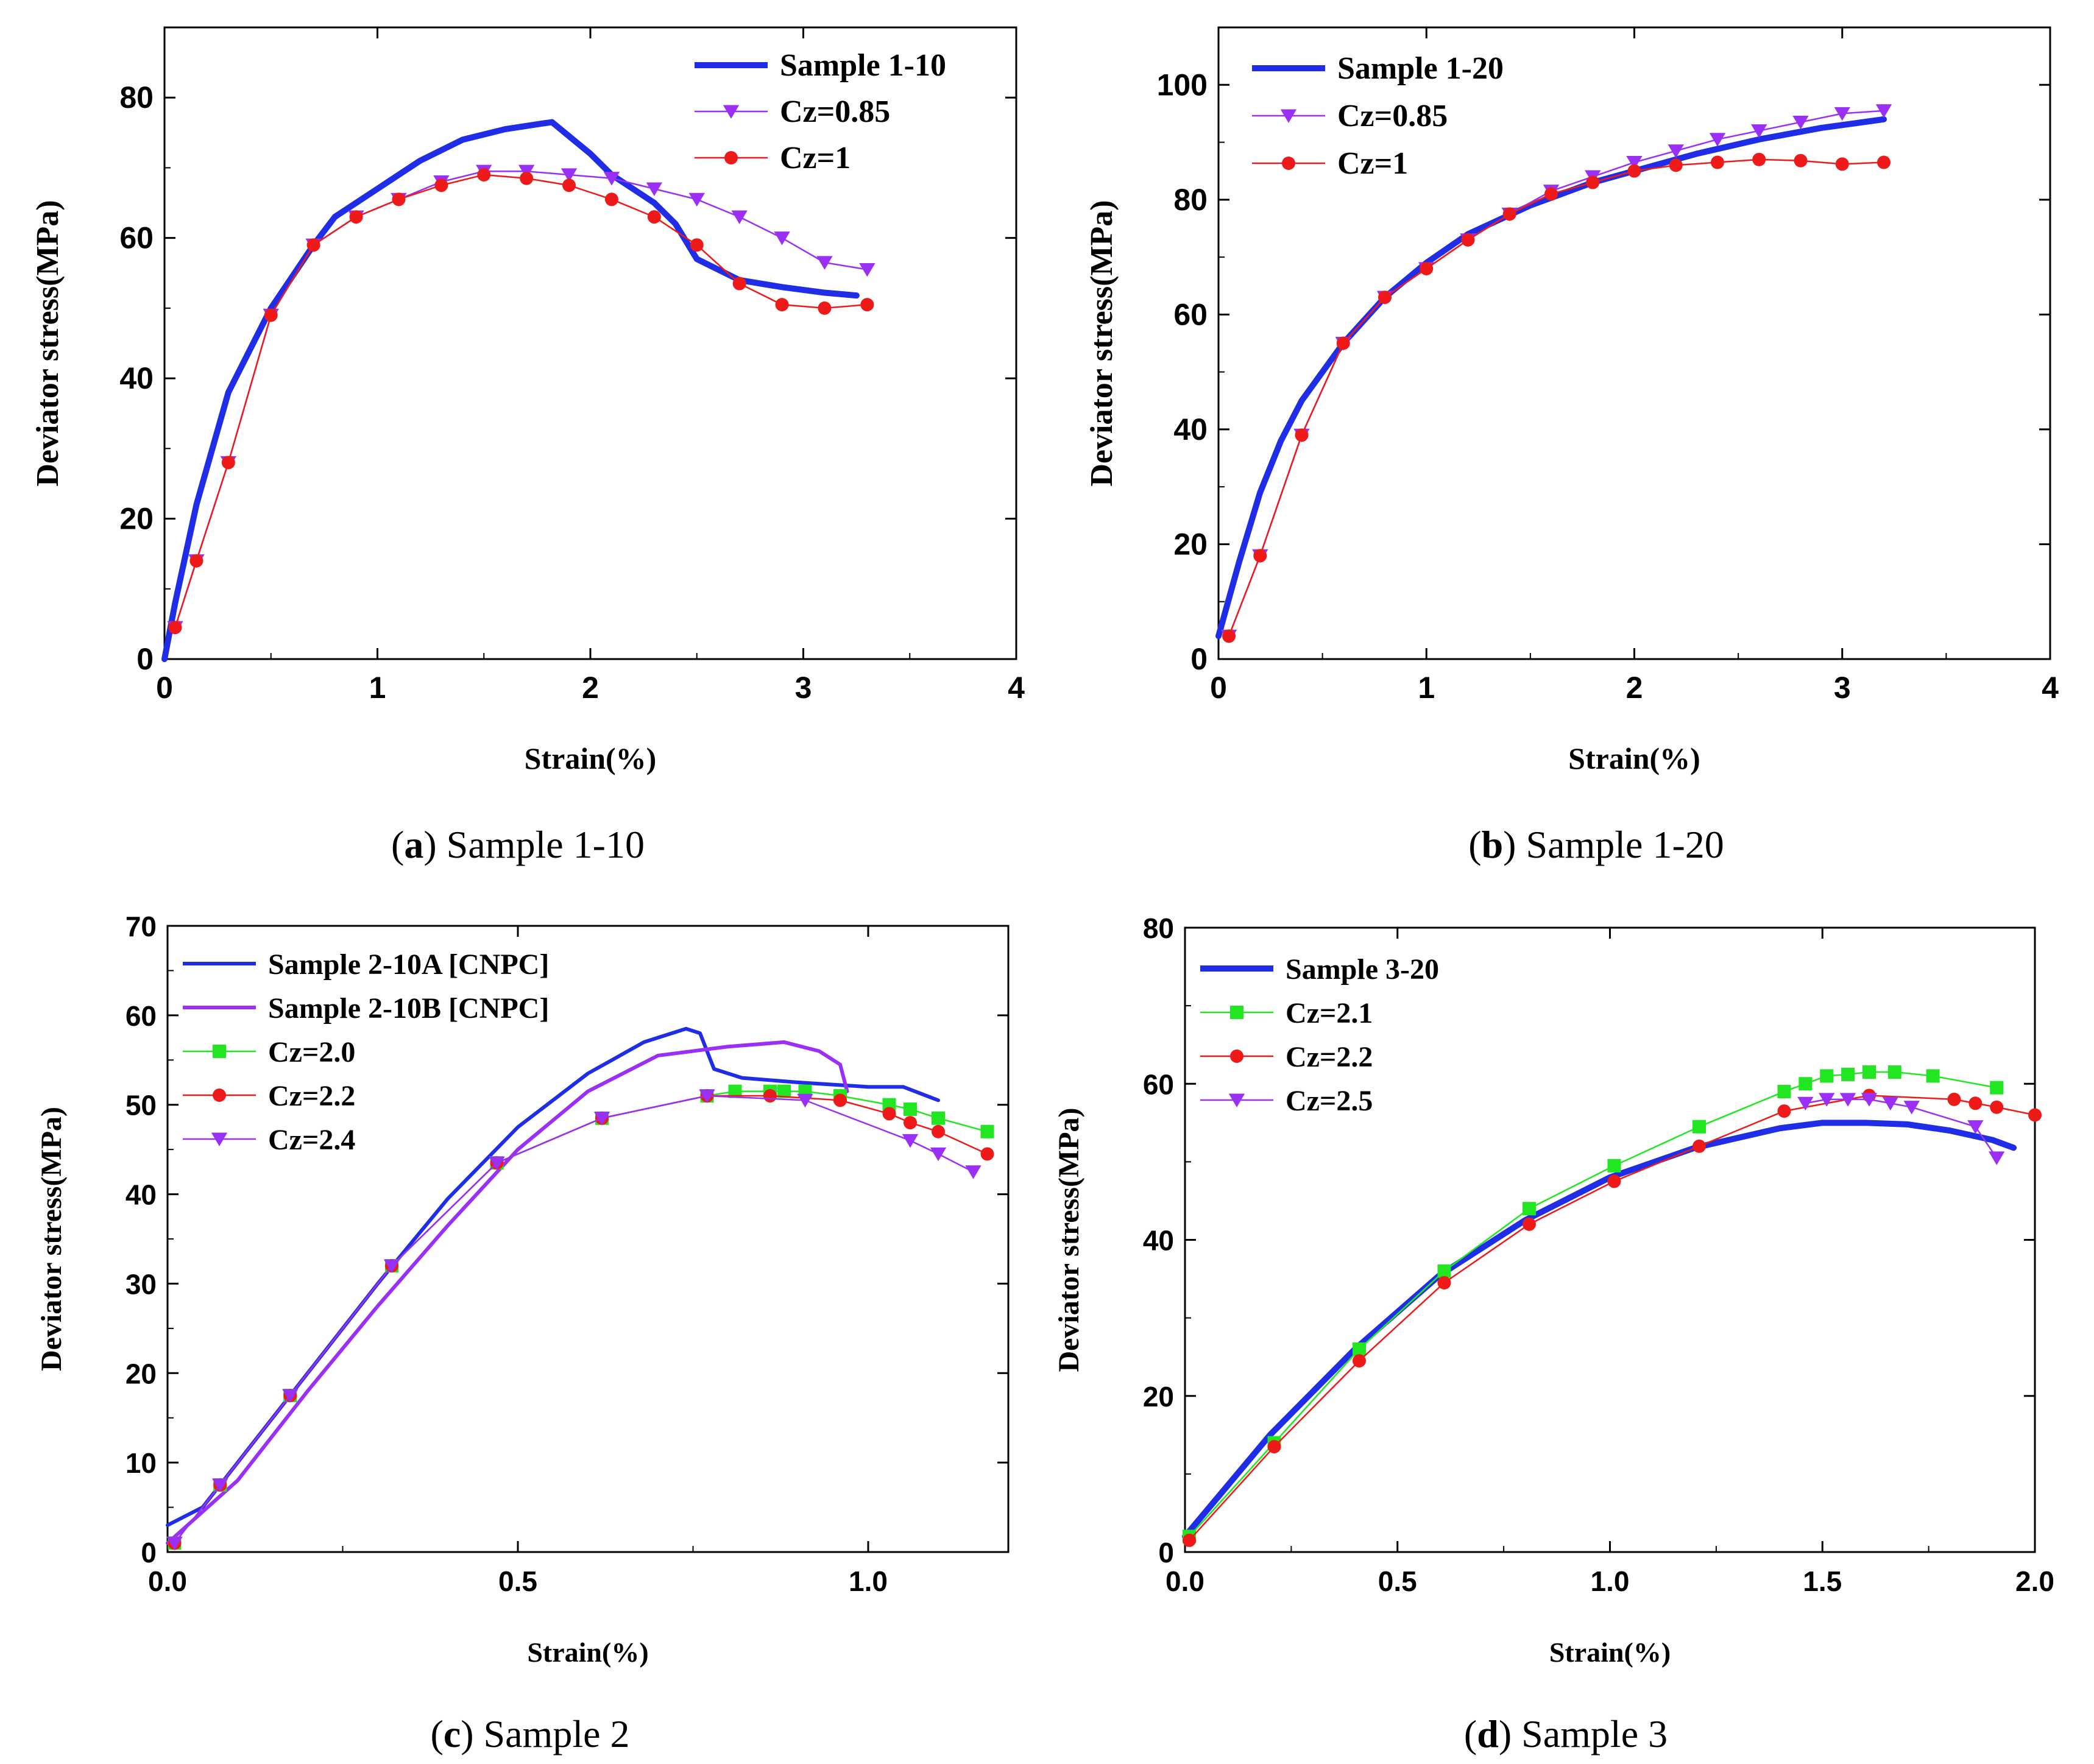 This screenshot has height=1764, width=2094. I want to click on legend-label: Cz=1, so click(1373, 163).